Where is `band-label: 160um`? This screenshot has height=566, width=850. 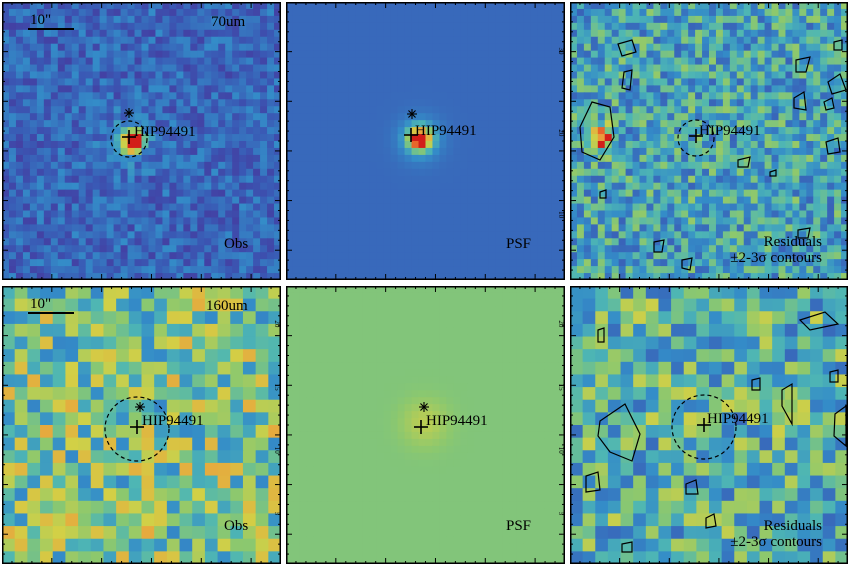
band-label: 160um is located at coordinates (227, 306).